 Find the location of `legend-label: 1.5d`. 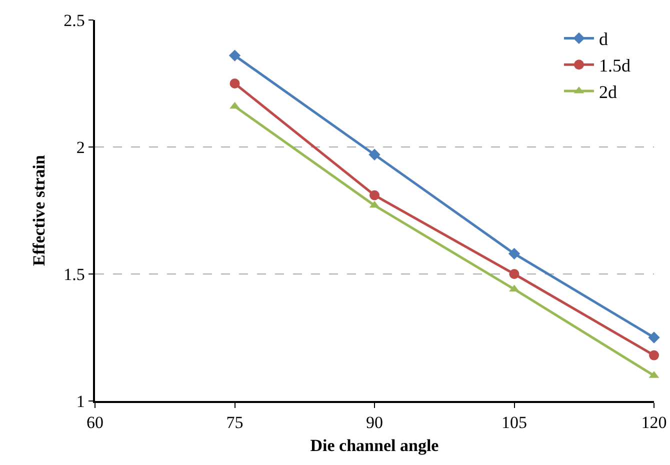

legend-label: 1.5d is located at coordinates (614, 66).